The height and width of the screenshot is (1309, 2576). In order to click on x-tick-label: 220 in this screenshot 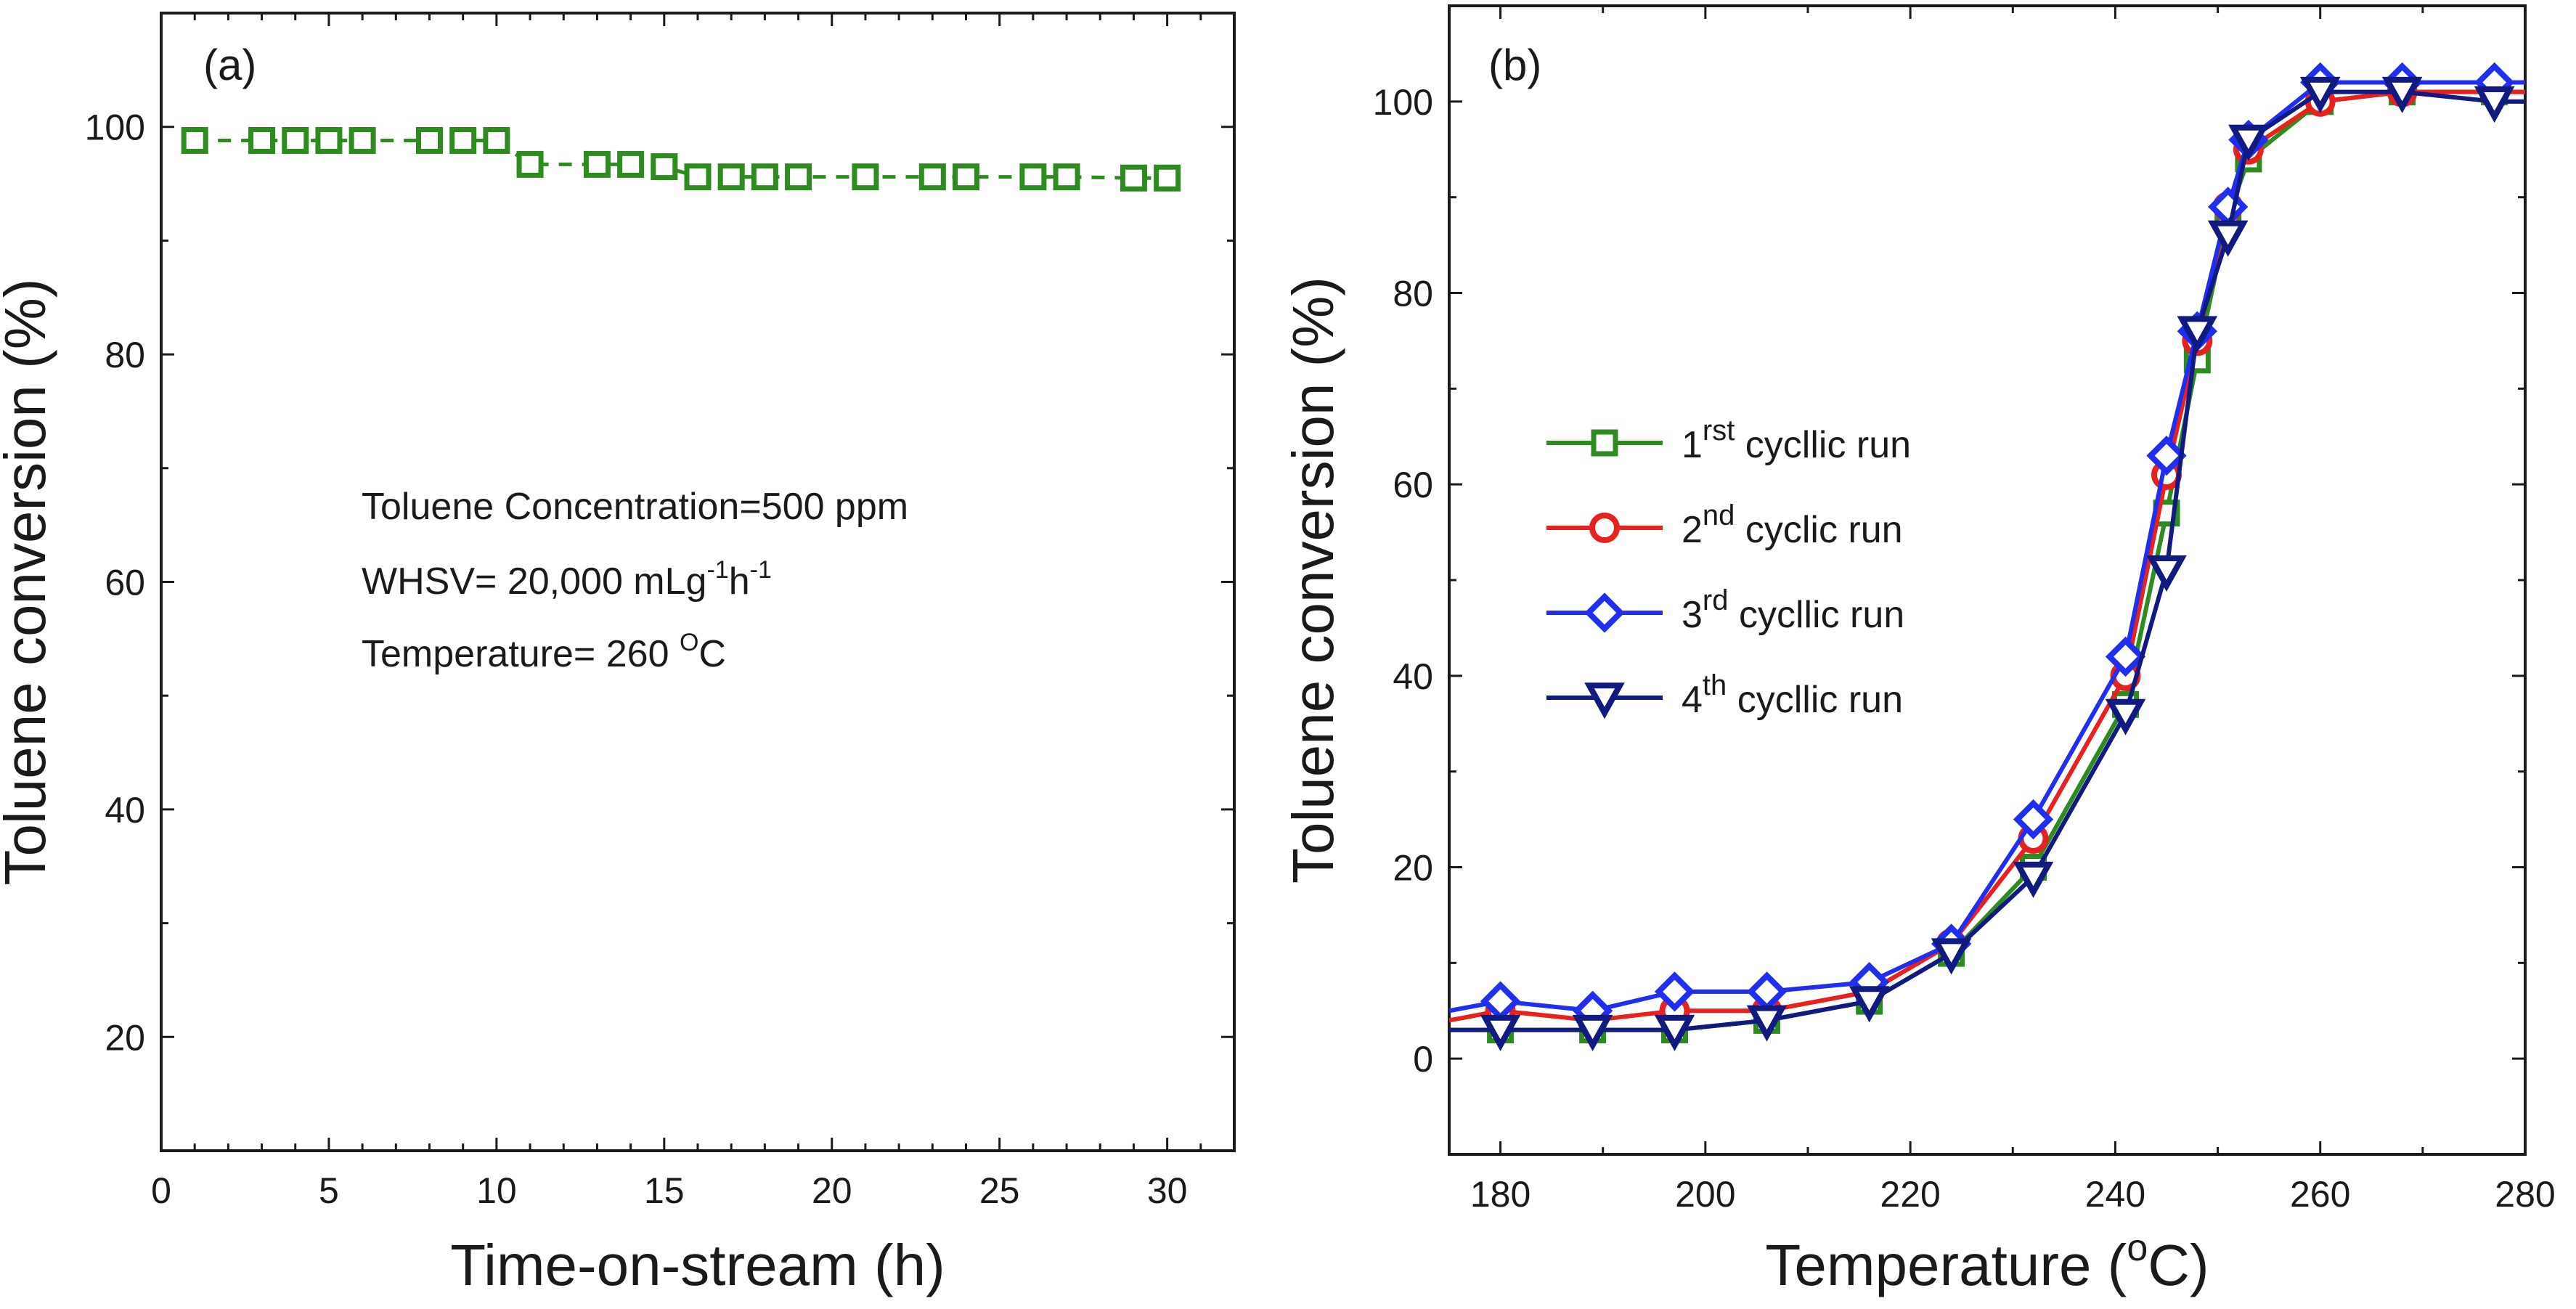, I will do `click(1910, 1194)`.